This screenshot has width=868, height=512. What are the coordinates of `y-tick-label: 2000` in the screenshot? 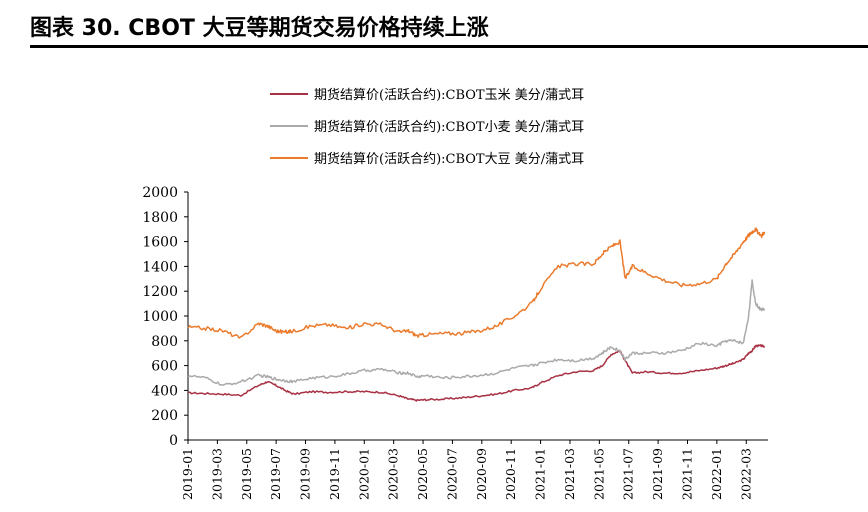 It's located at (160, 193).